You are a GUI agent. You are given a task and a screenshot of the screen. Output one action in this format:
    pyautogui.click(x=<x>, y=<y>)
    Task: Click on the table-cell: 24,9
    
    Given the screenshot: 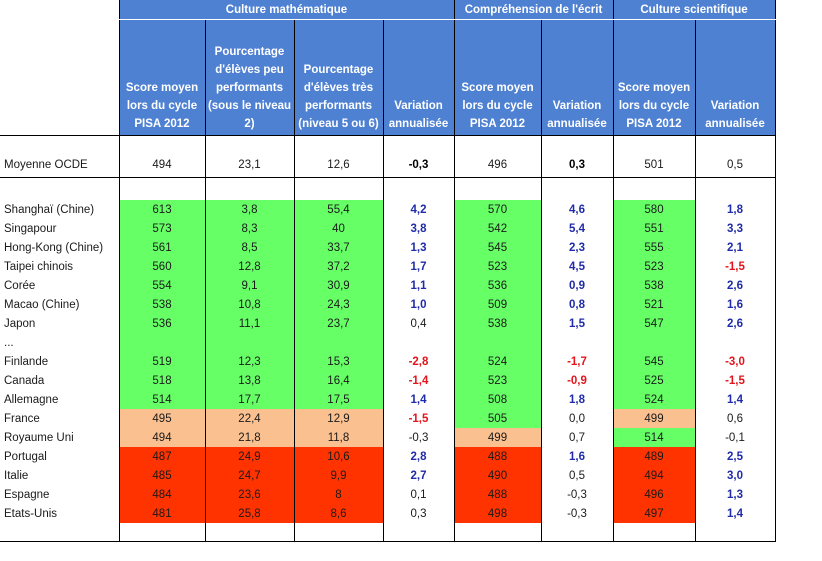 What is the action you would take?
    pyautogui.click(x=249, y=456)
    